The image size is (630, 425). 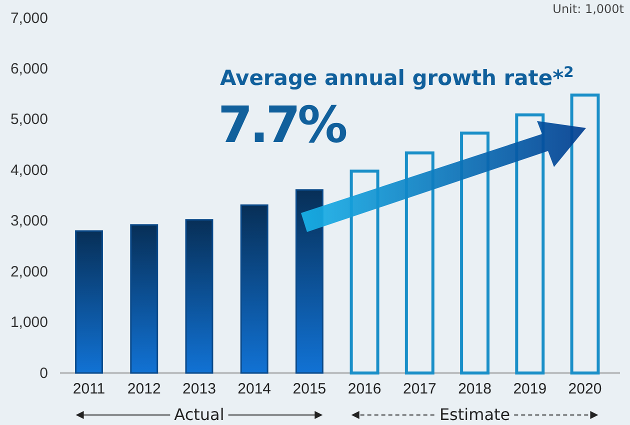 What do you see at coordinates (475, 389) in the screenshot?
I see `x-tick-label: 2018` at bounding box center [475, 389].